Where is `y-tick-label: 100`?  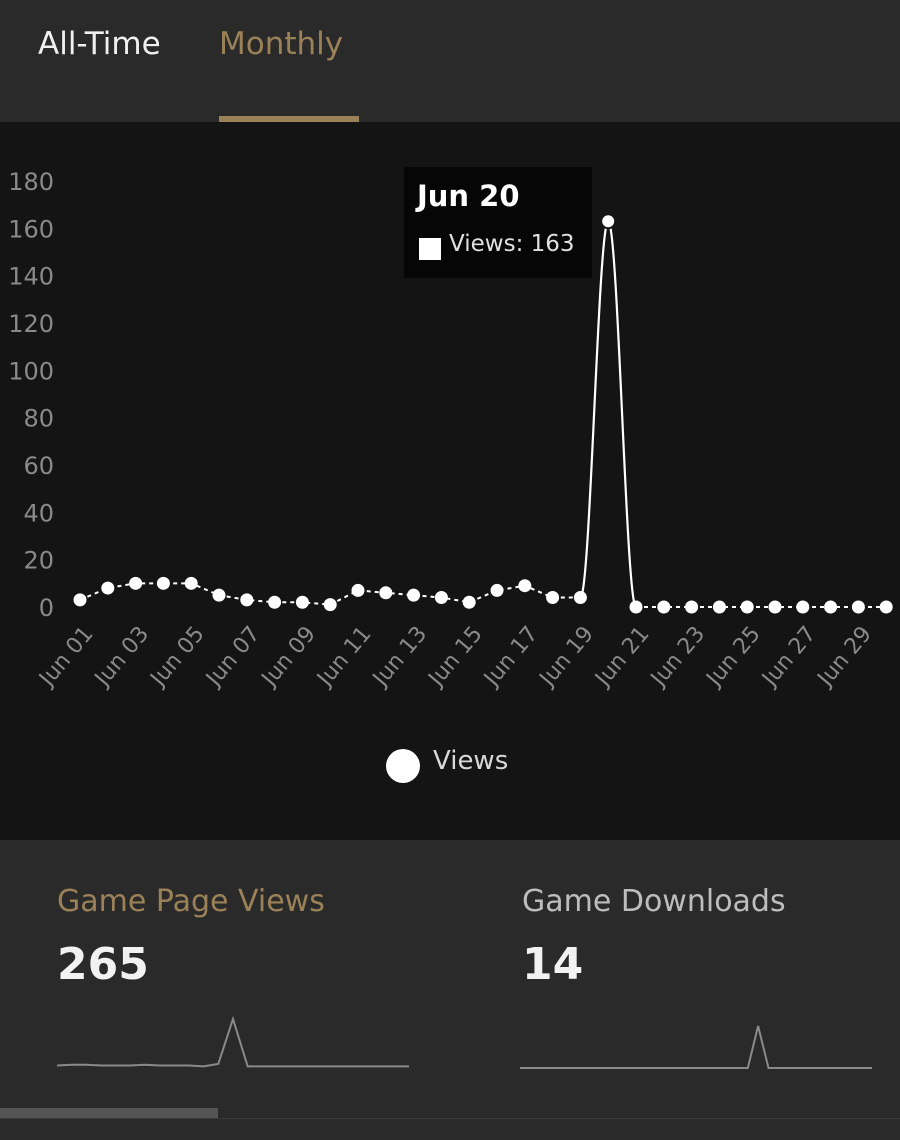
y-tick-label: 100 is located at coordinates (31, 371).